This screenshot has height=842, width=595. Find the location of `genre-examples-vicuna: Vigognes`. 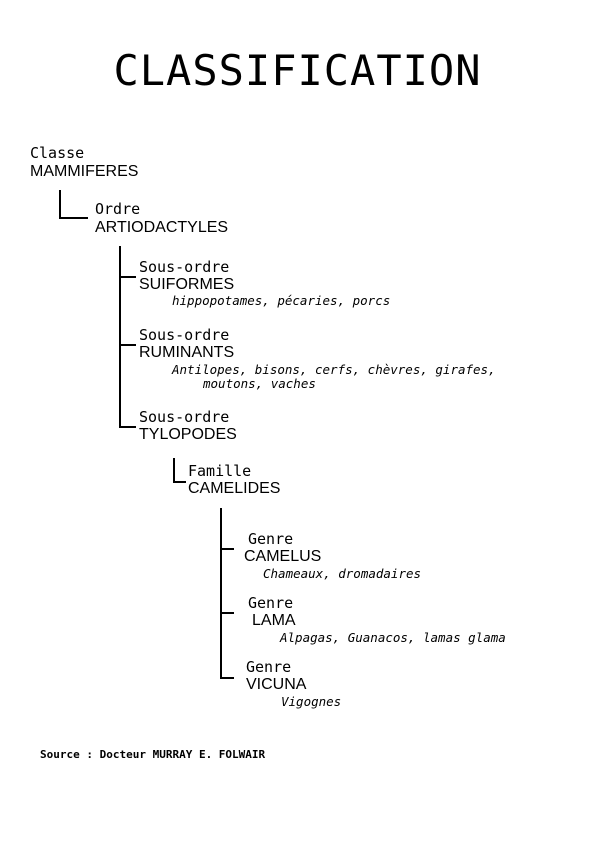

genre-examples-vicuna: Vigognes is located at coordinates (311, 701).